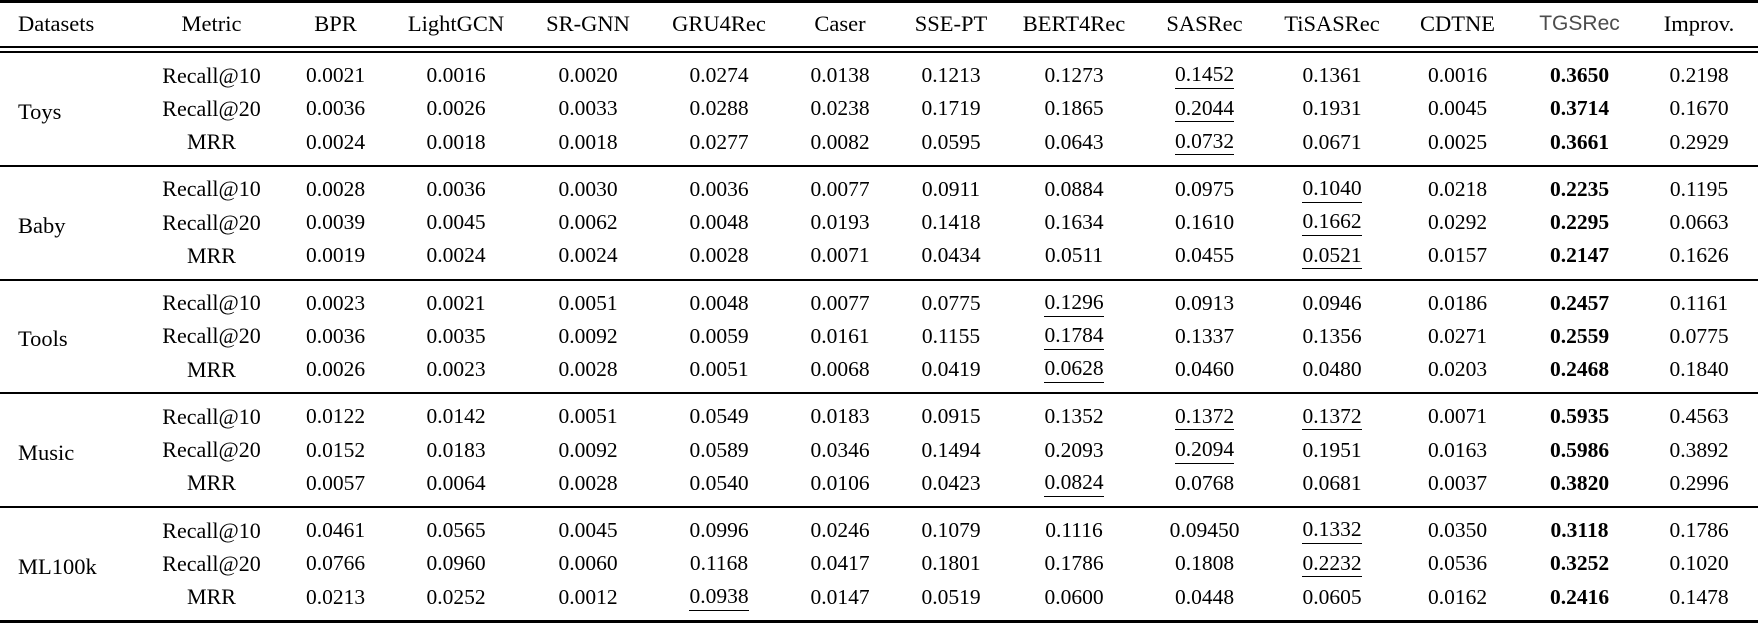 The image size is (1758, 623). Describe the element at coordinates (456, 27) in the screenshot. I see `column-header-lightgcn: LightGCN` at that location.